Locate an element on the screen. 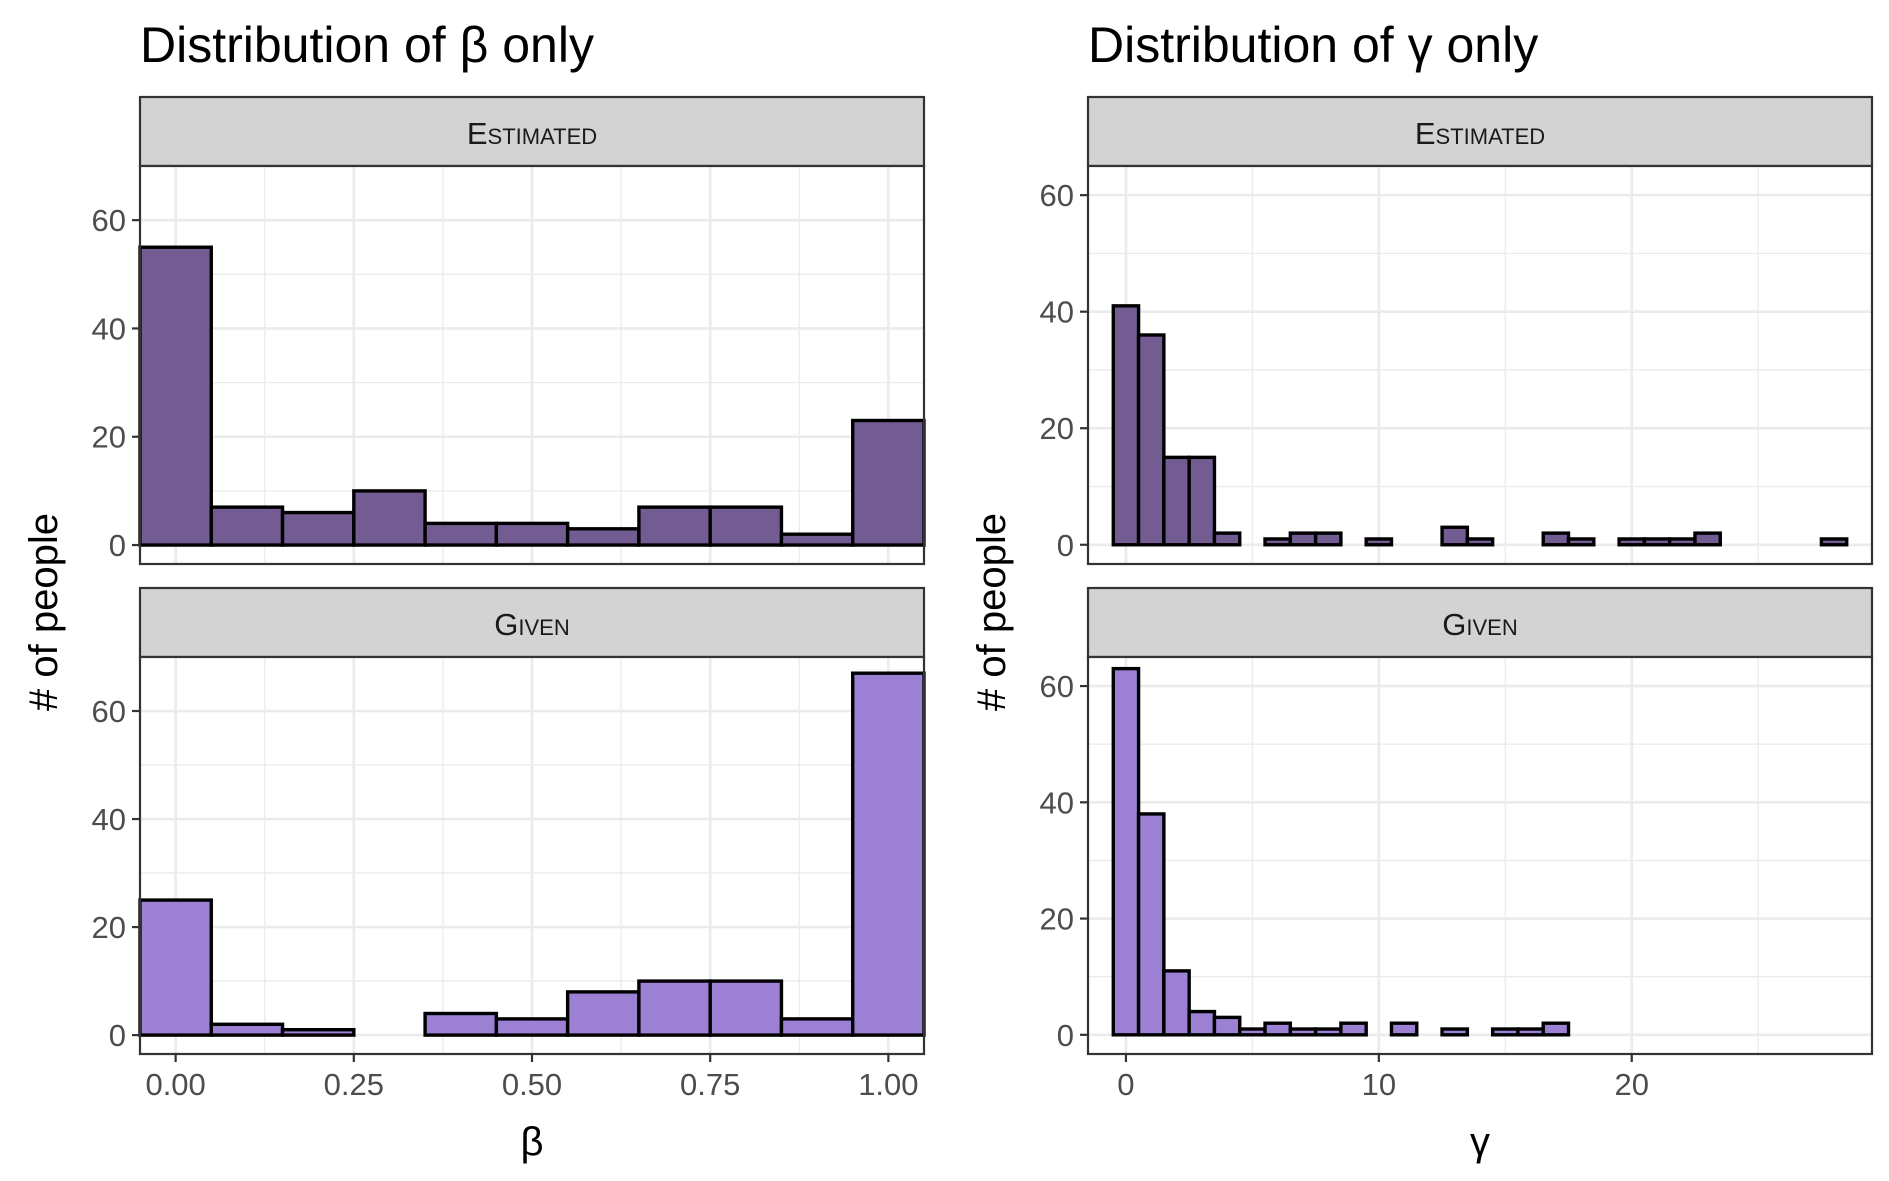 This screenshot has height=1181, width=1889. gamma-y-axis-label: # of people is located at coordinates (992, 612).